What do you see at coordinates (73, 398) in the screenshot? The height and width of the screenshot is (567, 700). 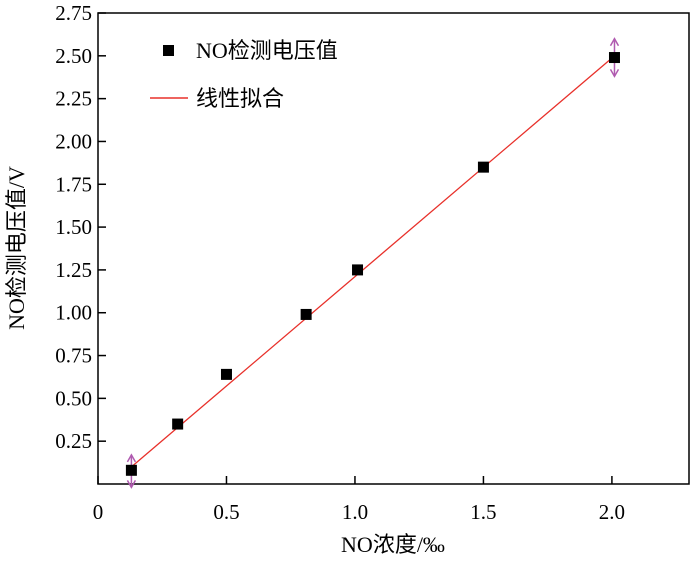 I see `y-tick-label: 0.50` at bounding box center [73, 398].